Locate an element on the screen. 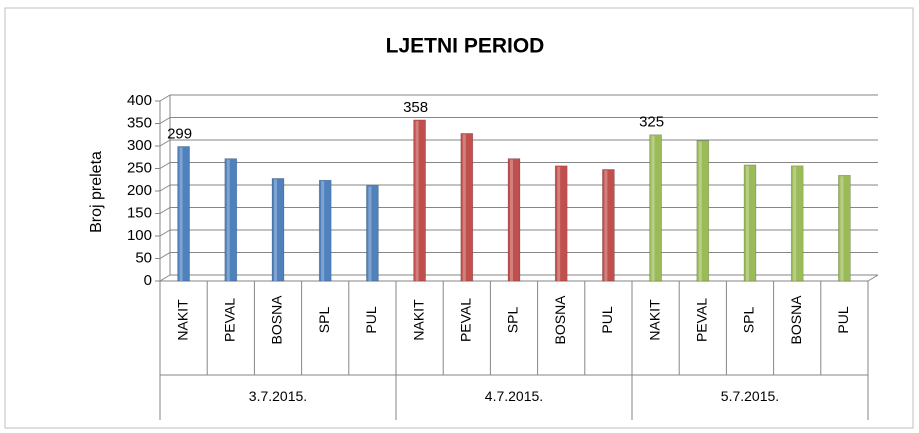  data-label: 325 is located at coordinates (651, 122).